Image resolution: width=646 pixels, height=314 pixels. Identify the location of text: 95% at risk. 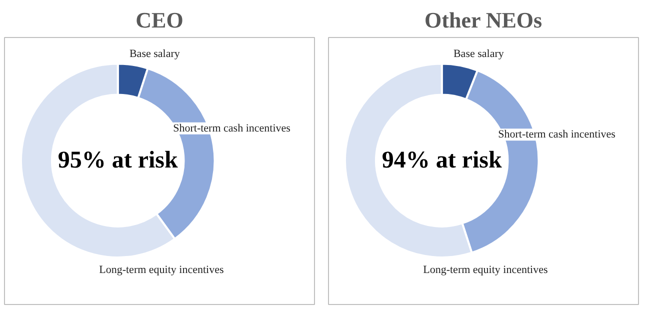
(118, 161).